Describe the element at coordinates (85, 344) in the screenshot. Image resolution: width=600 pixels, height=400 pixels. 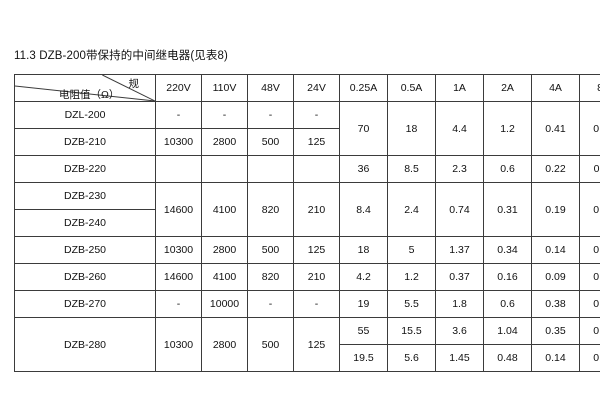
I see `model-name-cell: DZB-280` at that location.